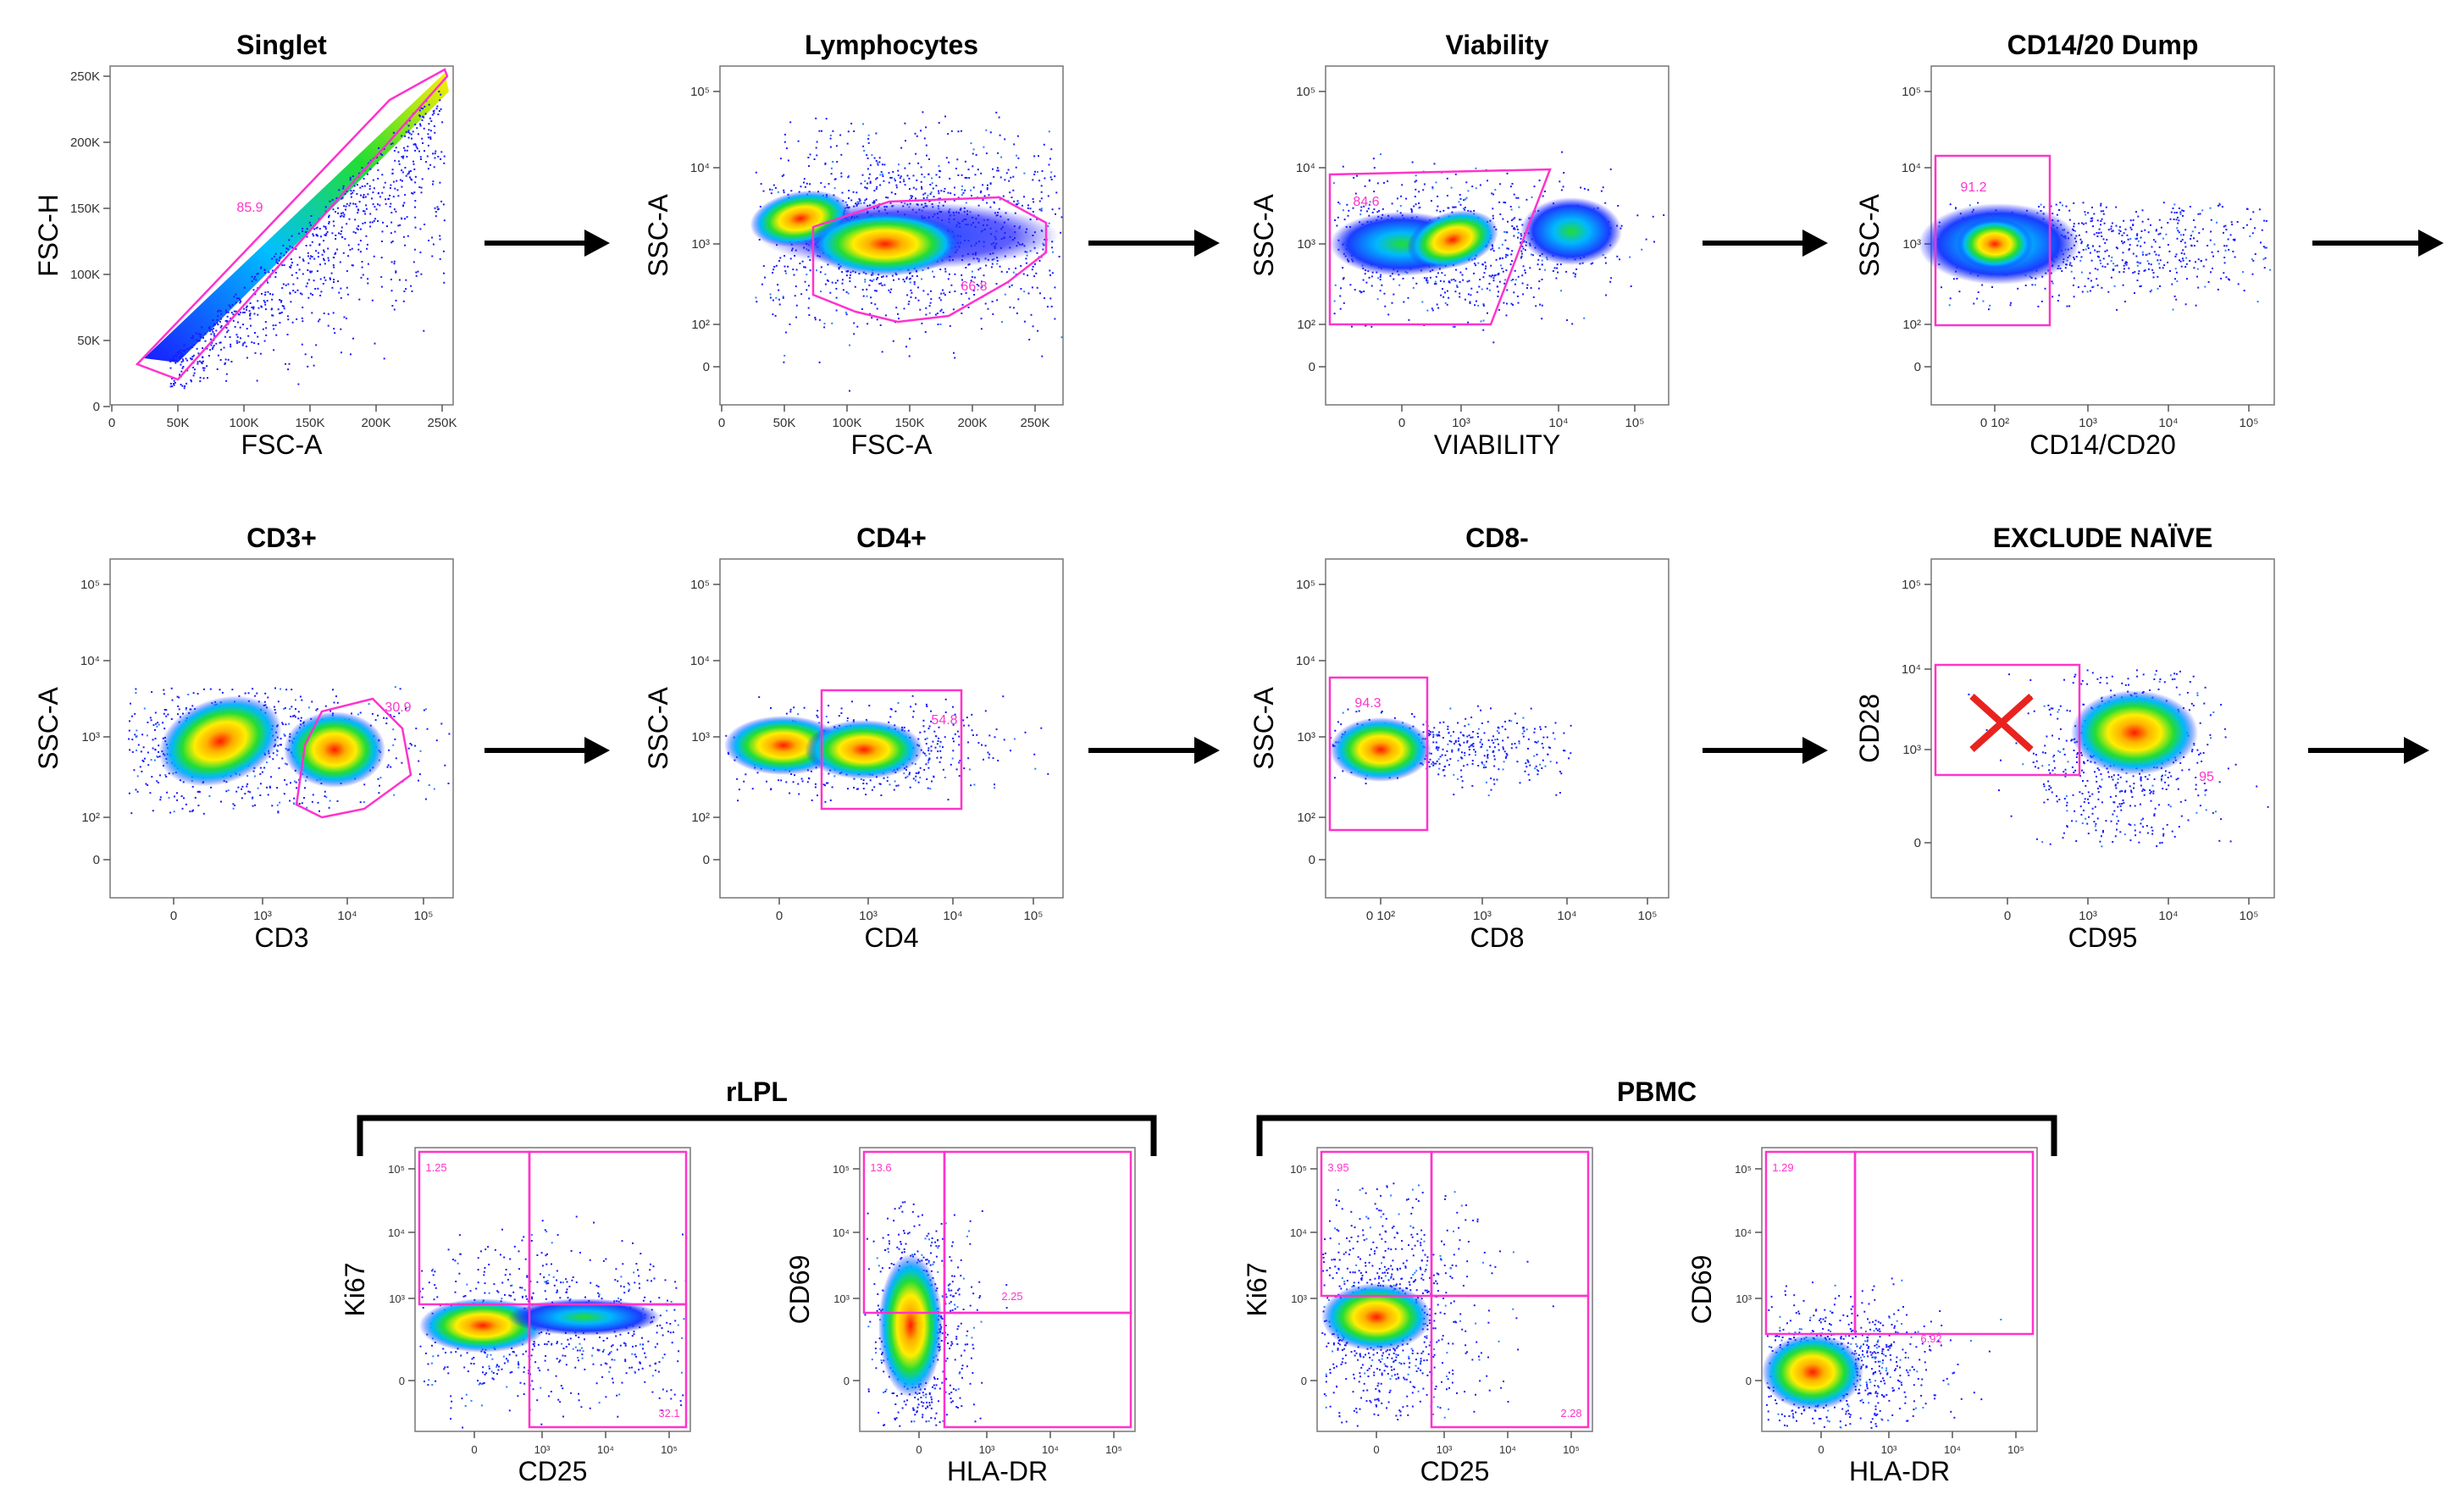  I want to click on x-tick-label: 100K, so click(846, 423).